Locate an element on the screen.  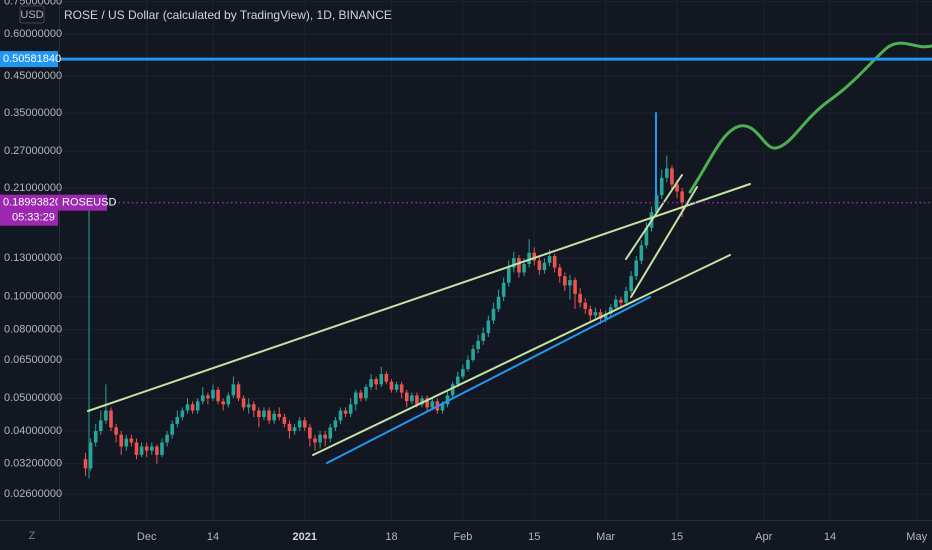
x-tick-label: Dec is located at coordinates (147, 537).